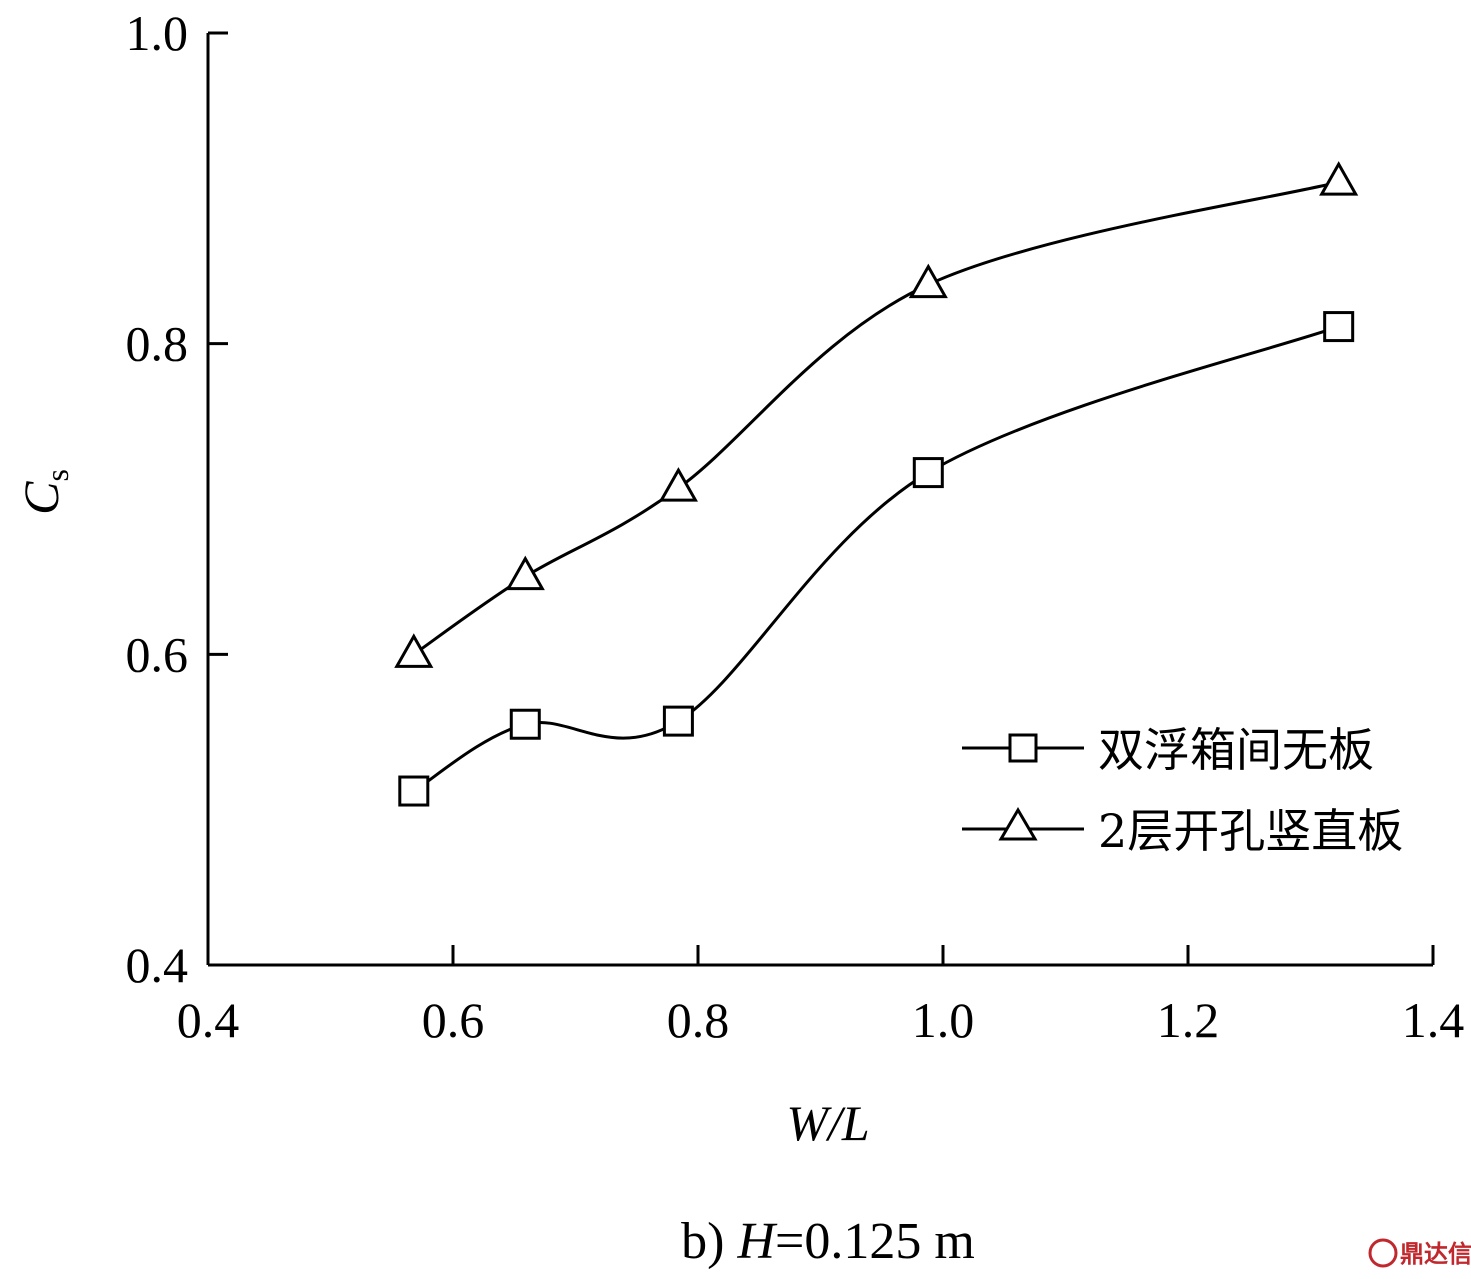 The height and width of the screenshot is (1279, 1471). Describe the element at coordinates (1435, 1254) in the screenshot. I see `watermark-text: 鼎达信` at that location.